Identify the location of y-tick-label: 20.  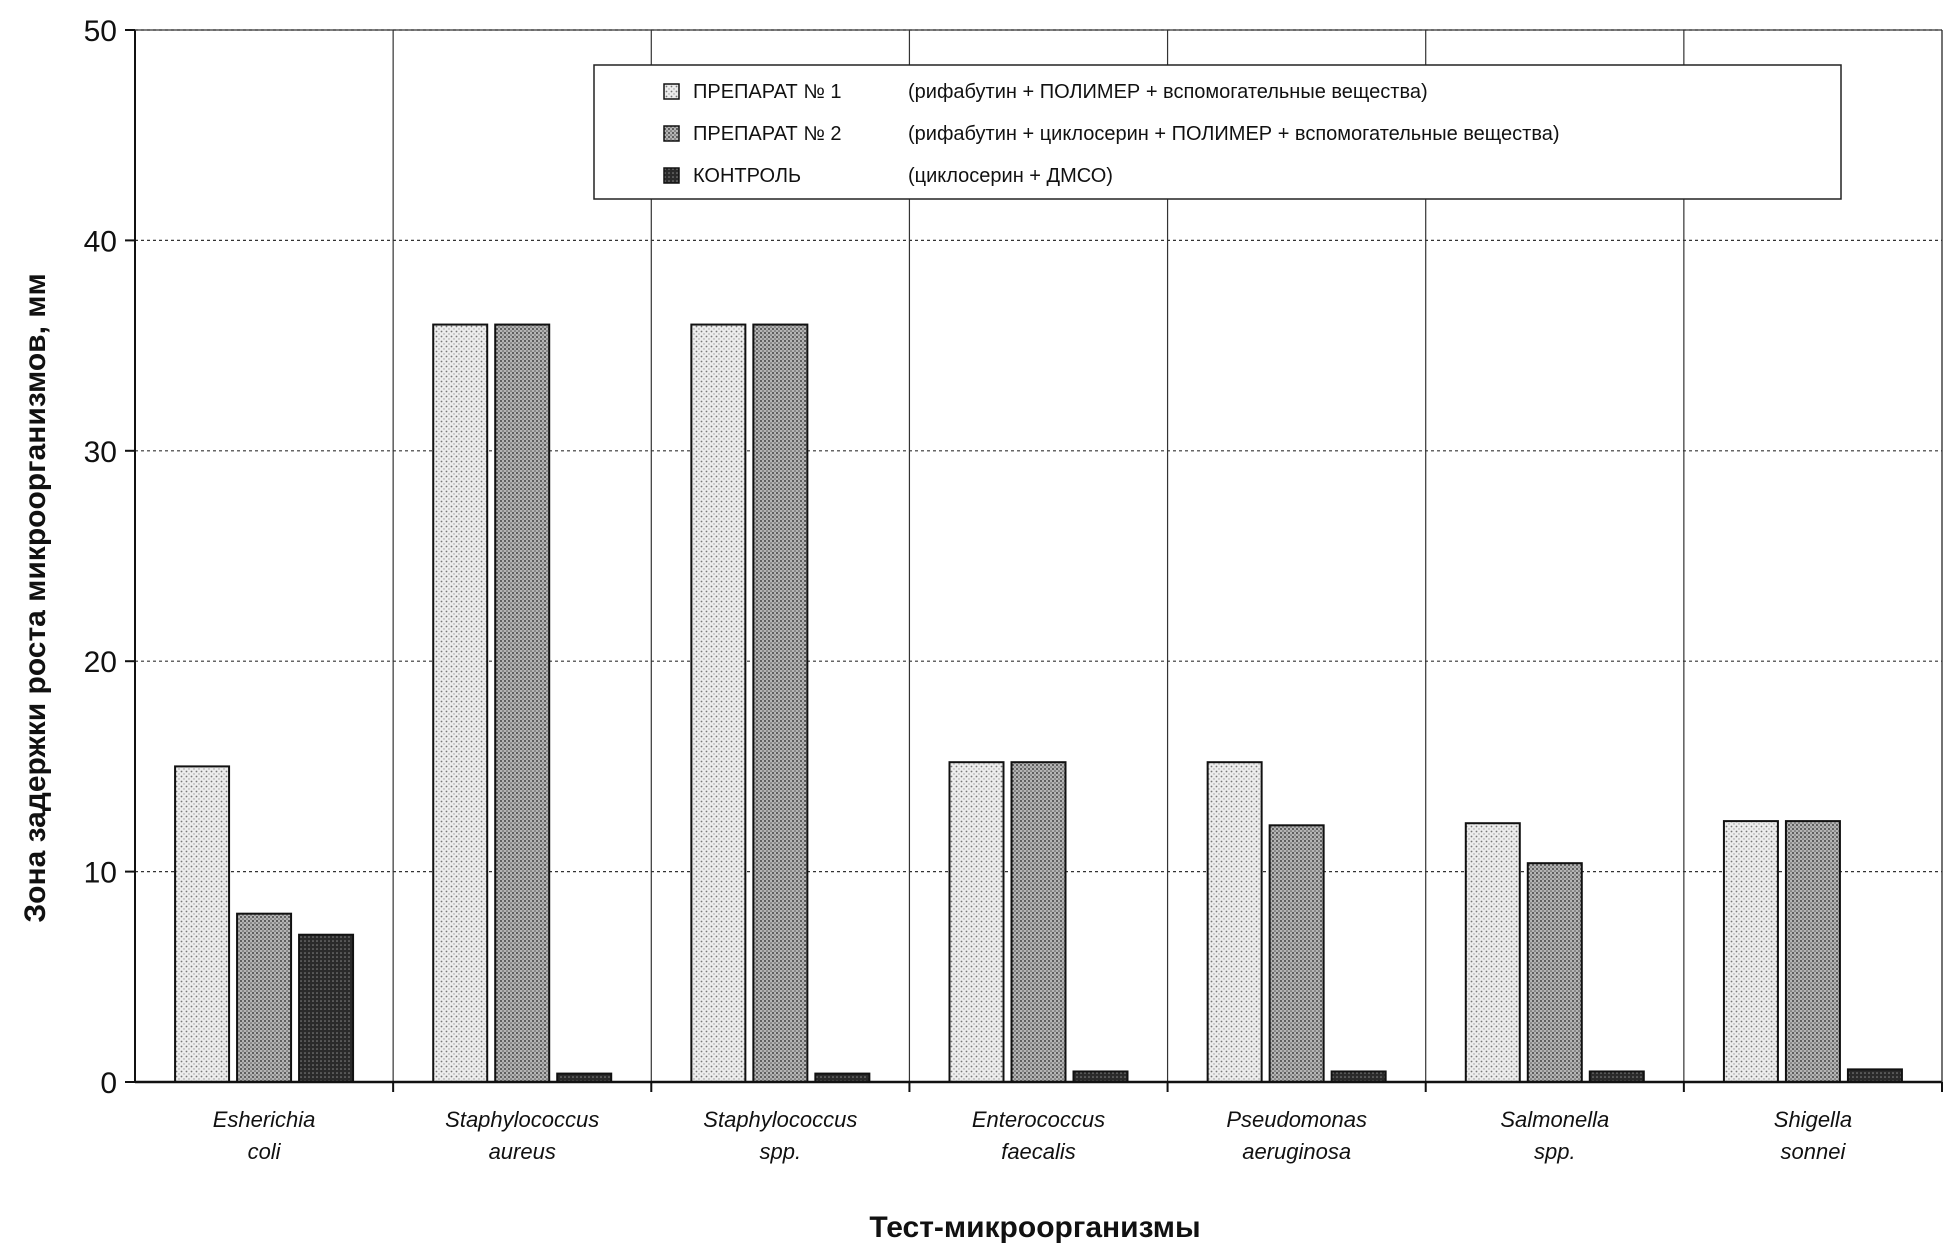
(100, 662).